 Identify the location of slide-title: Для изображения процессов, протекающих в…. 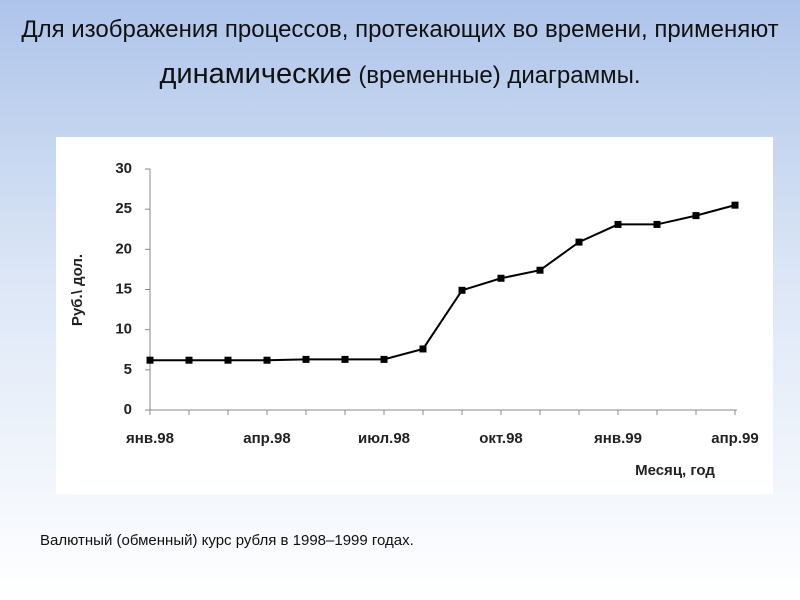
(400, 53).